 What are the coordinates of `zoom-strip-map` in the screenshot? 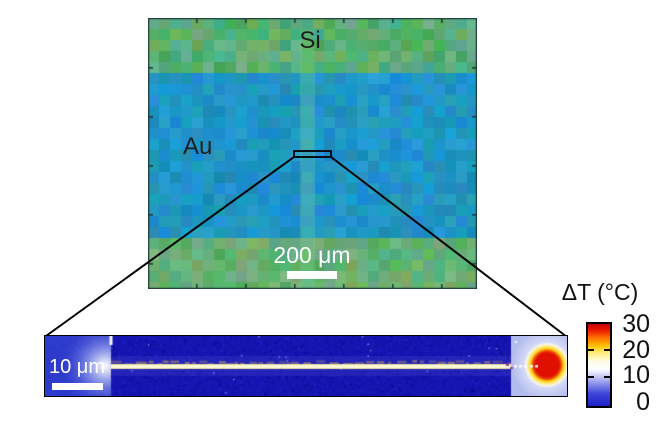 It's located at (306, 366).